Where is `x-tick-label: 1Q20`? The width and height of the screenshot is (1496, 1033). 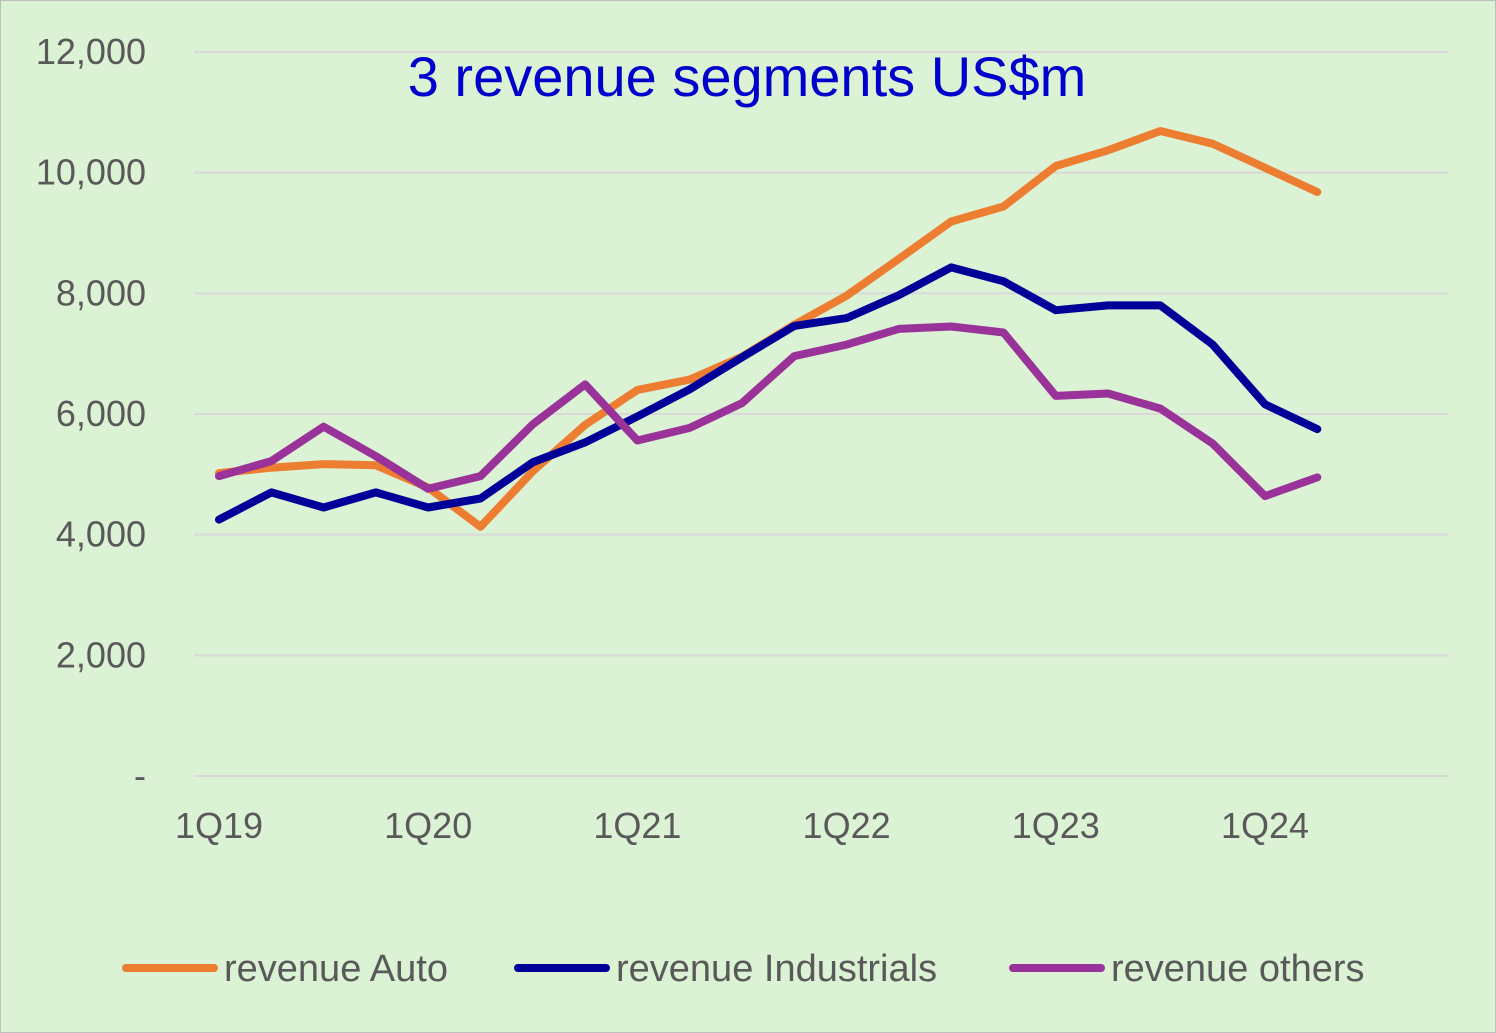 x-tick-label: 1Q20 is located at coordinates (428, 825).